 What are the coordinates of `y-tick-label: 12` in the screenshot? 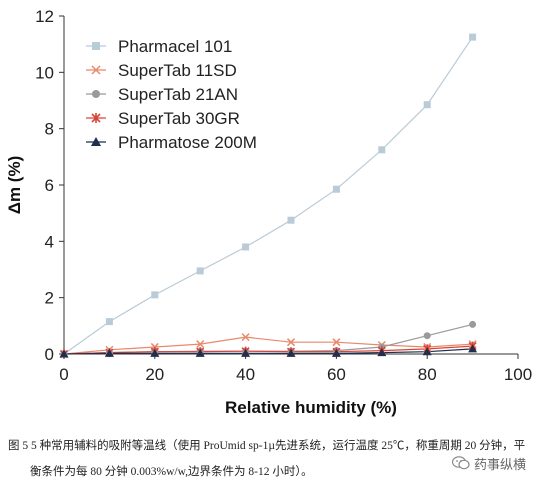 It's located at (44, 16).